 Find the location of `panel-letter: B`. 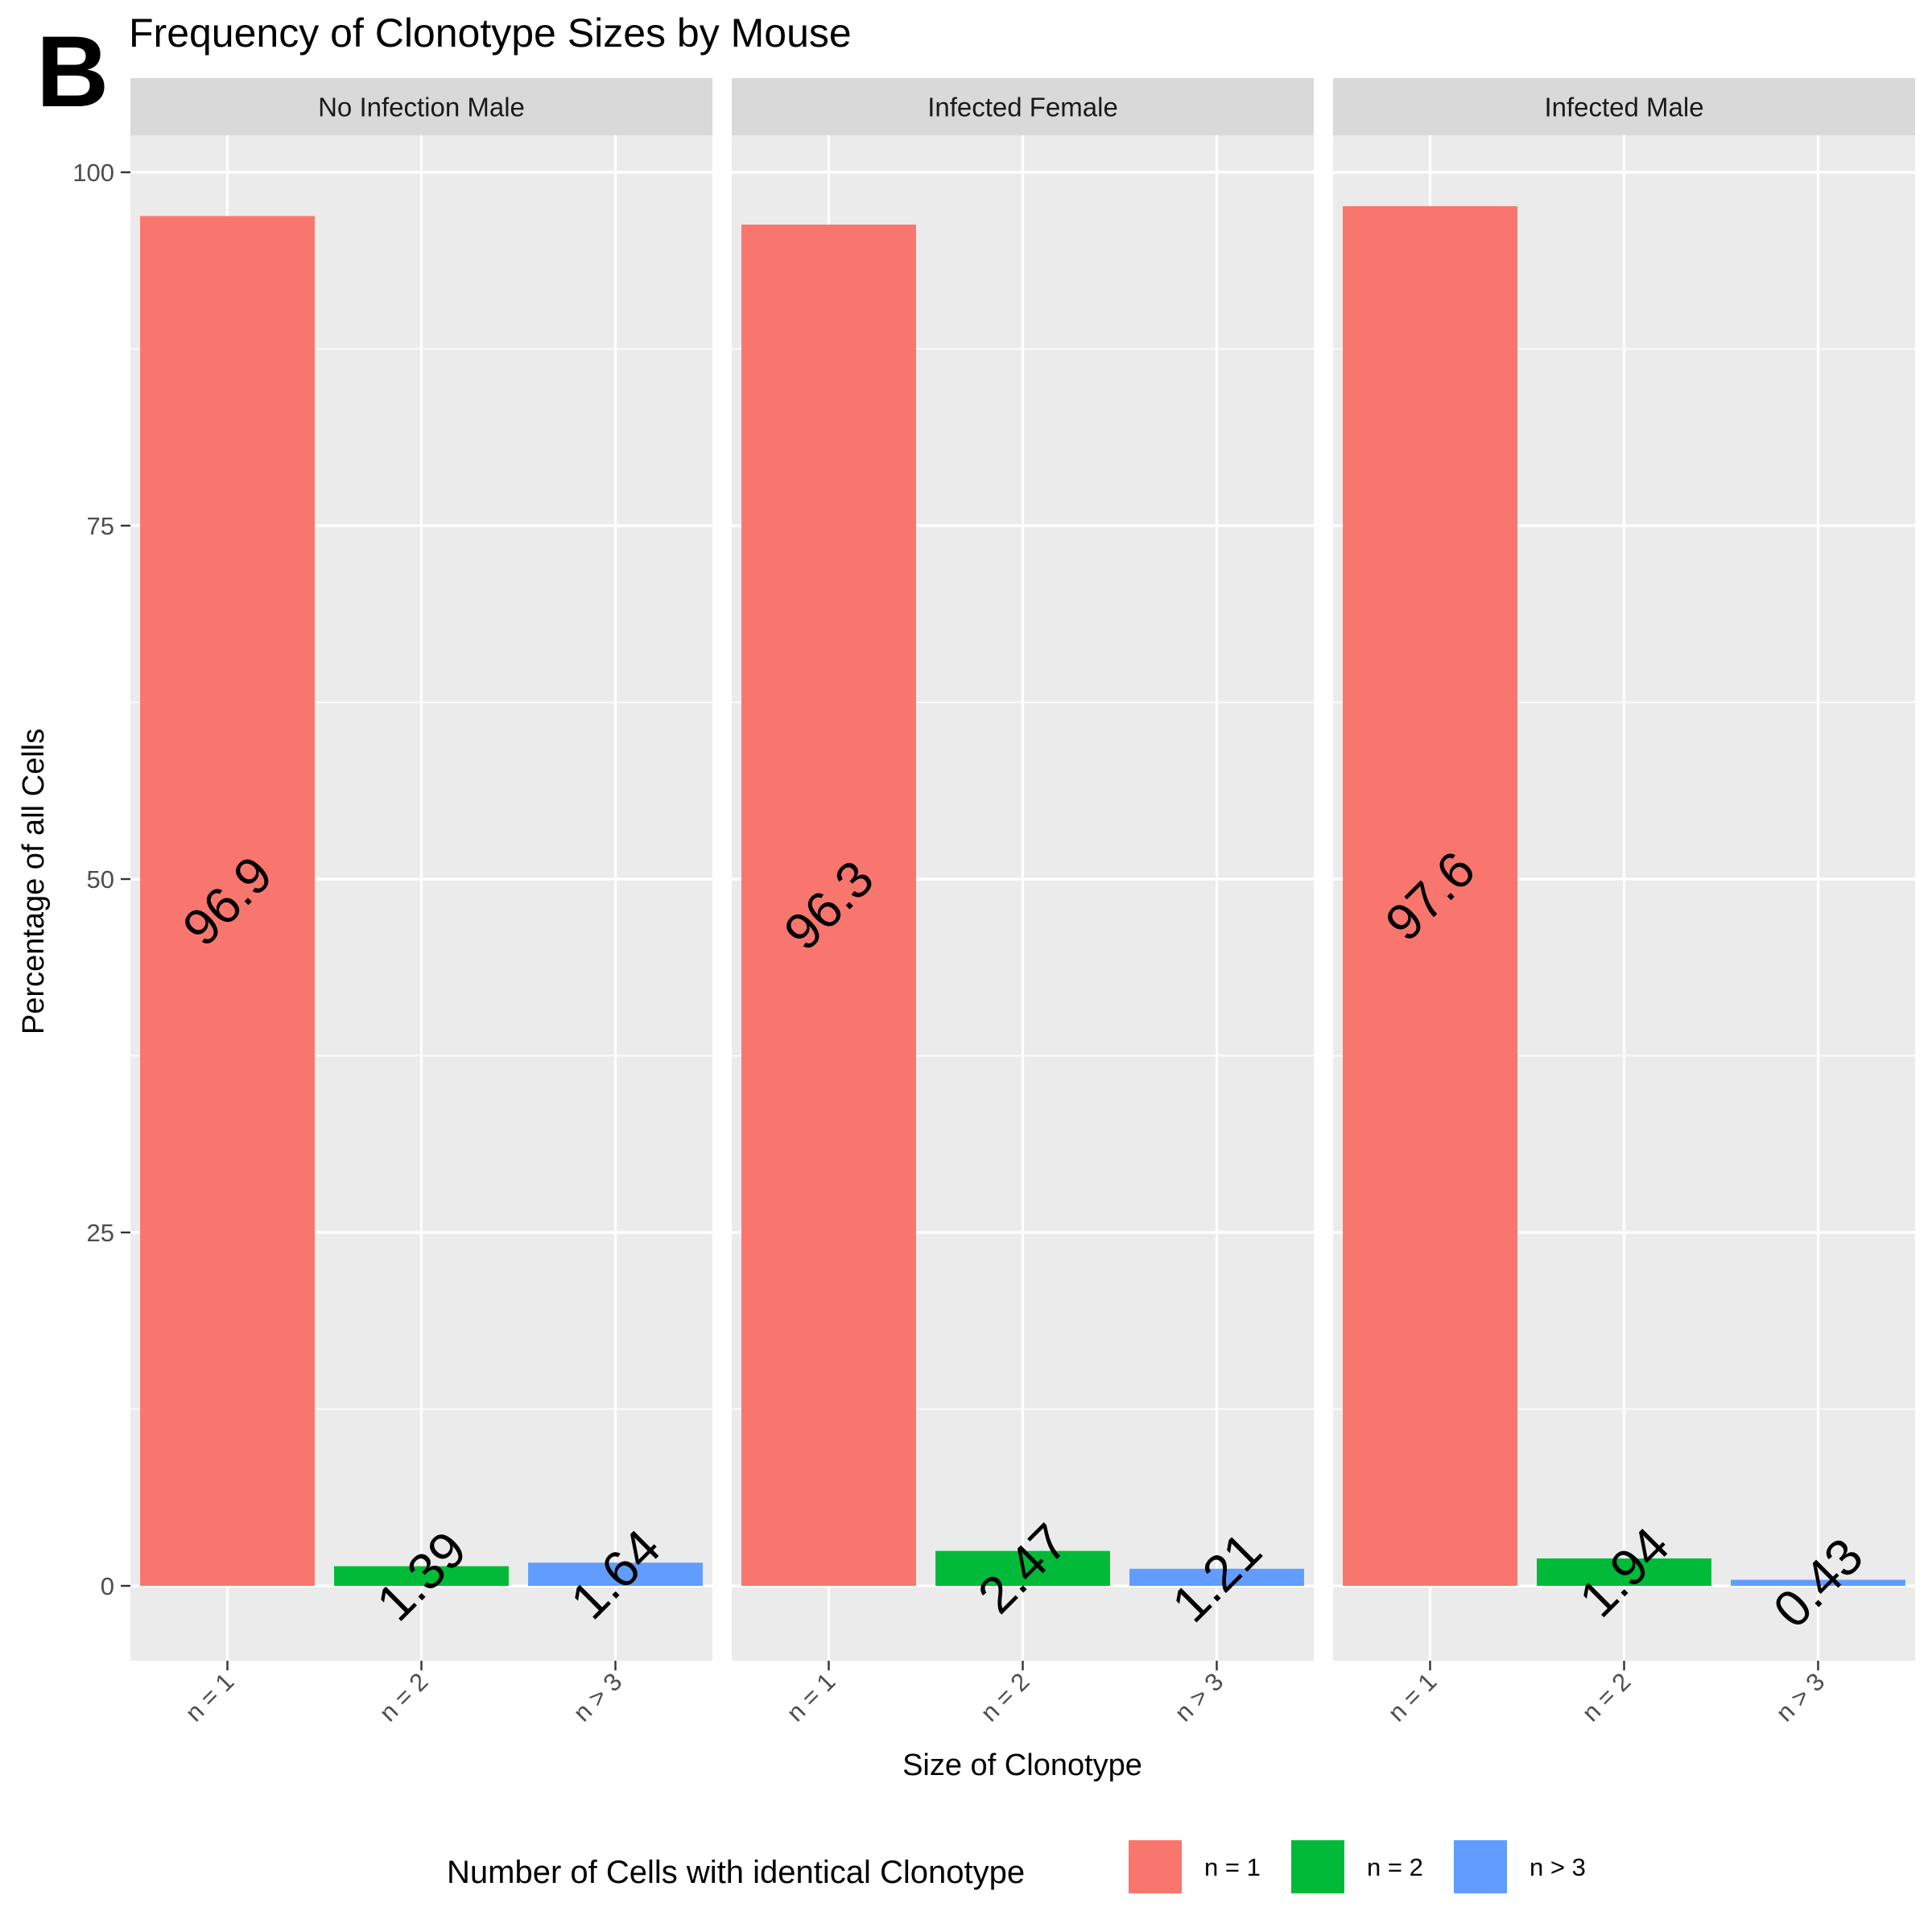

panel-letter: B is located at coordinates (72, 72).